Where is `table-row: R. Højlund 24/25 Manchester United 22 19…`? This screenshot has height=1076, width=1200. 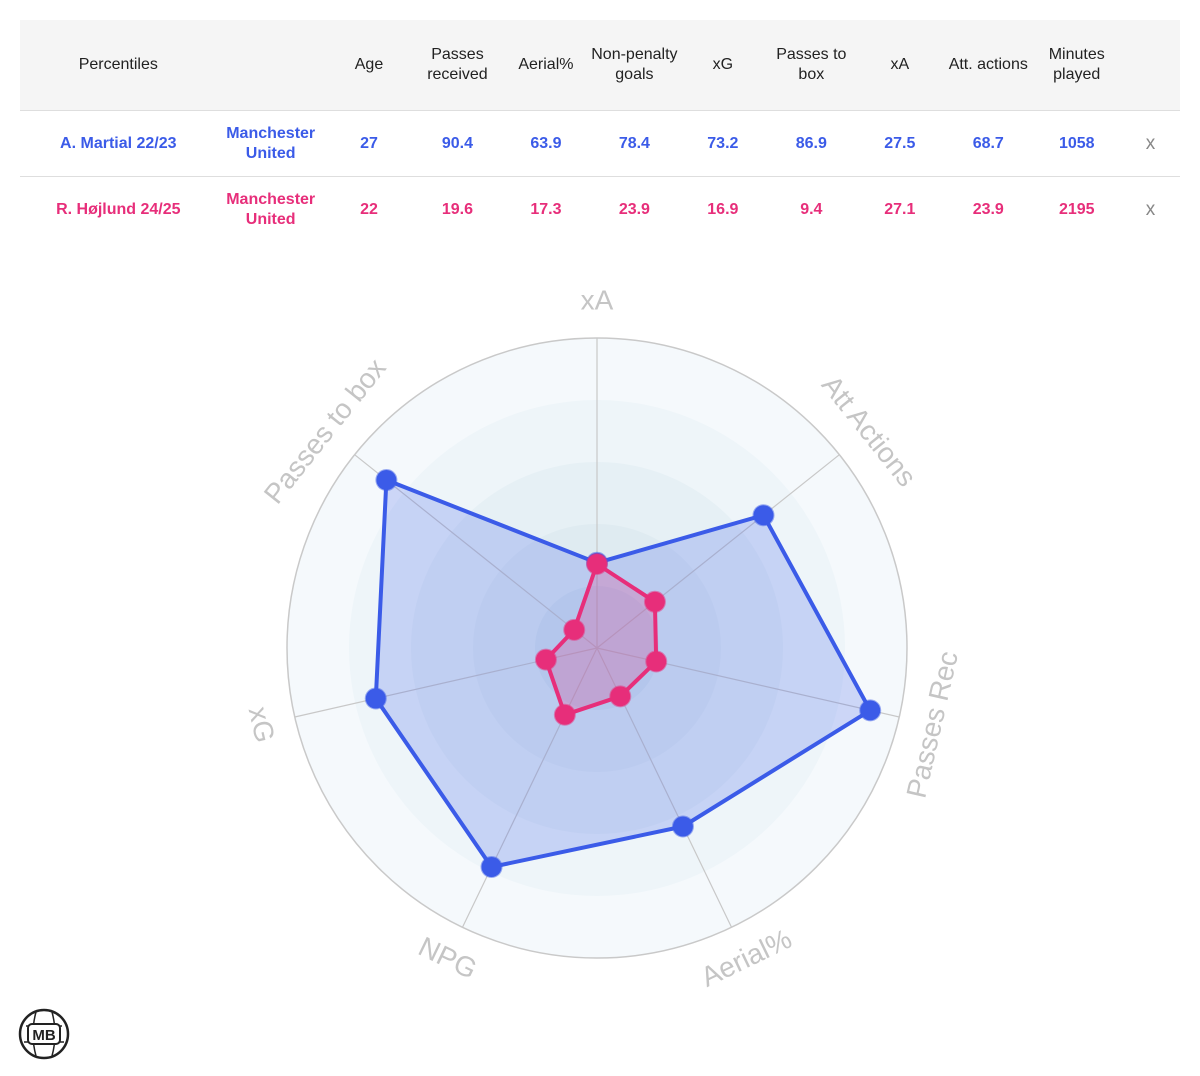 table-row: R. Højlund 24/25 Manchester United 22 19… is located at coordinates (600, 209).